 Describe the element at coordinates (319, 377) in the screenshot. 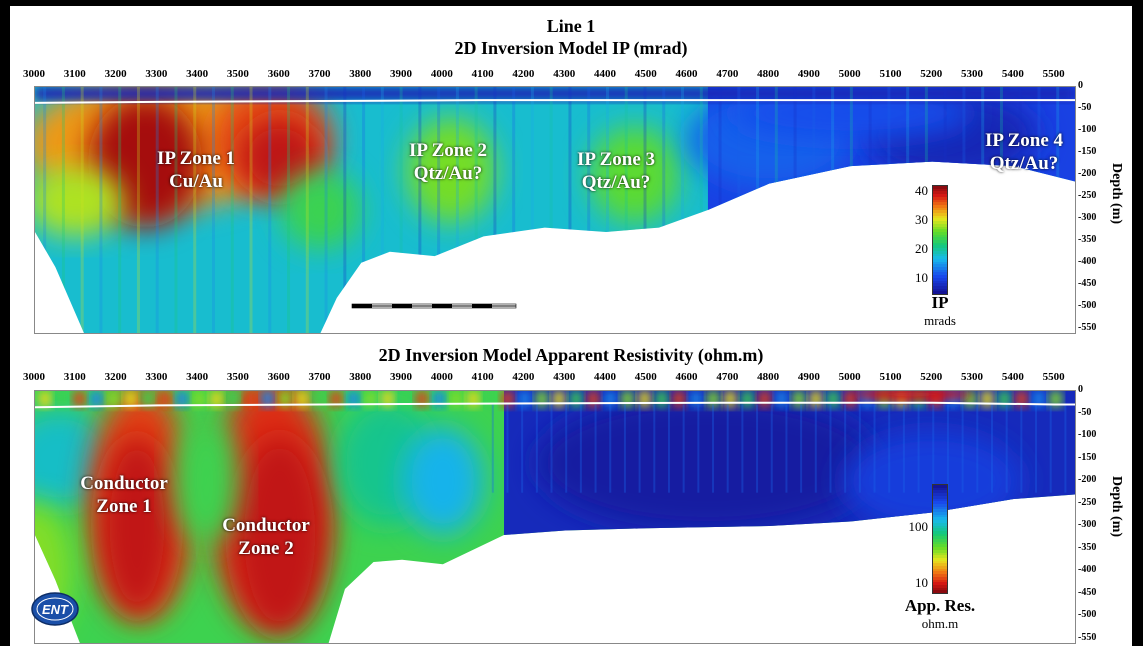

I see `x-tick-label: 3700` at that location.